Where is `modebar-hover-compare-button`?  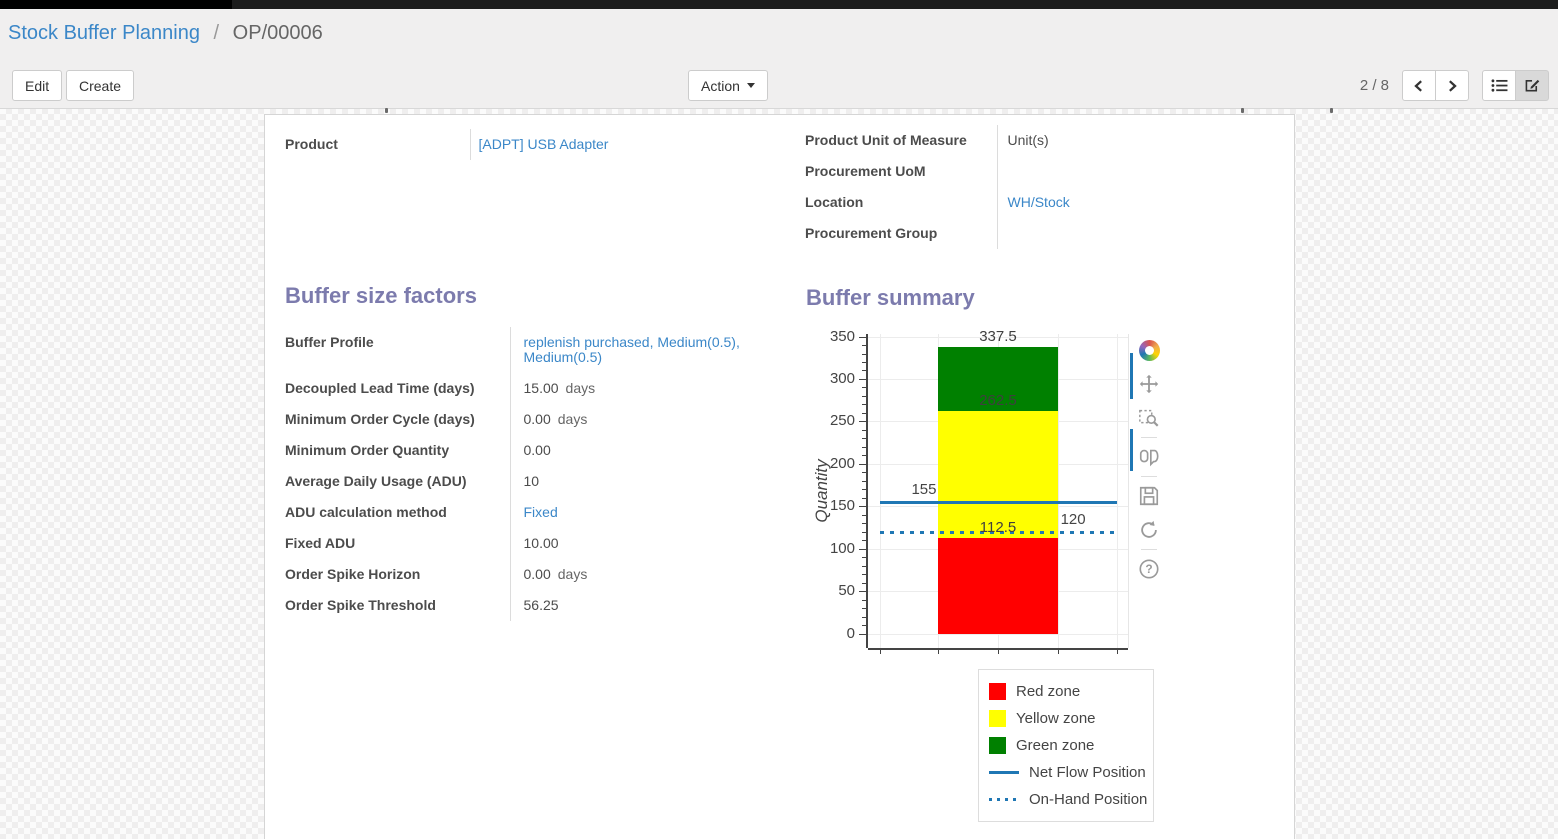 modebar-hover-compare-button is located at coordinates (1149, 457).